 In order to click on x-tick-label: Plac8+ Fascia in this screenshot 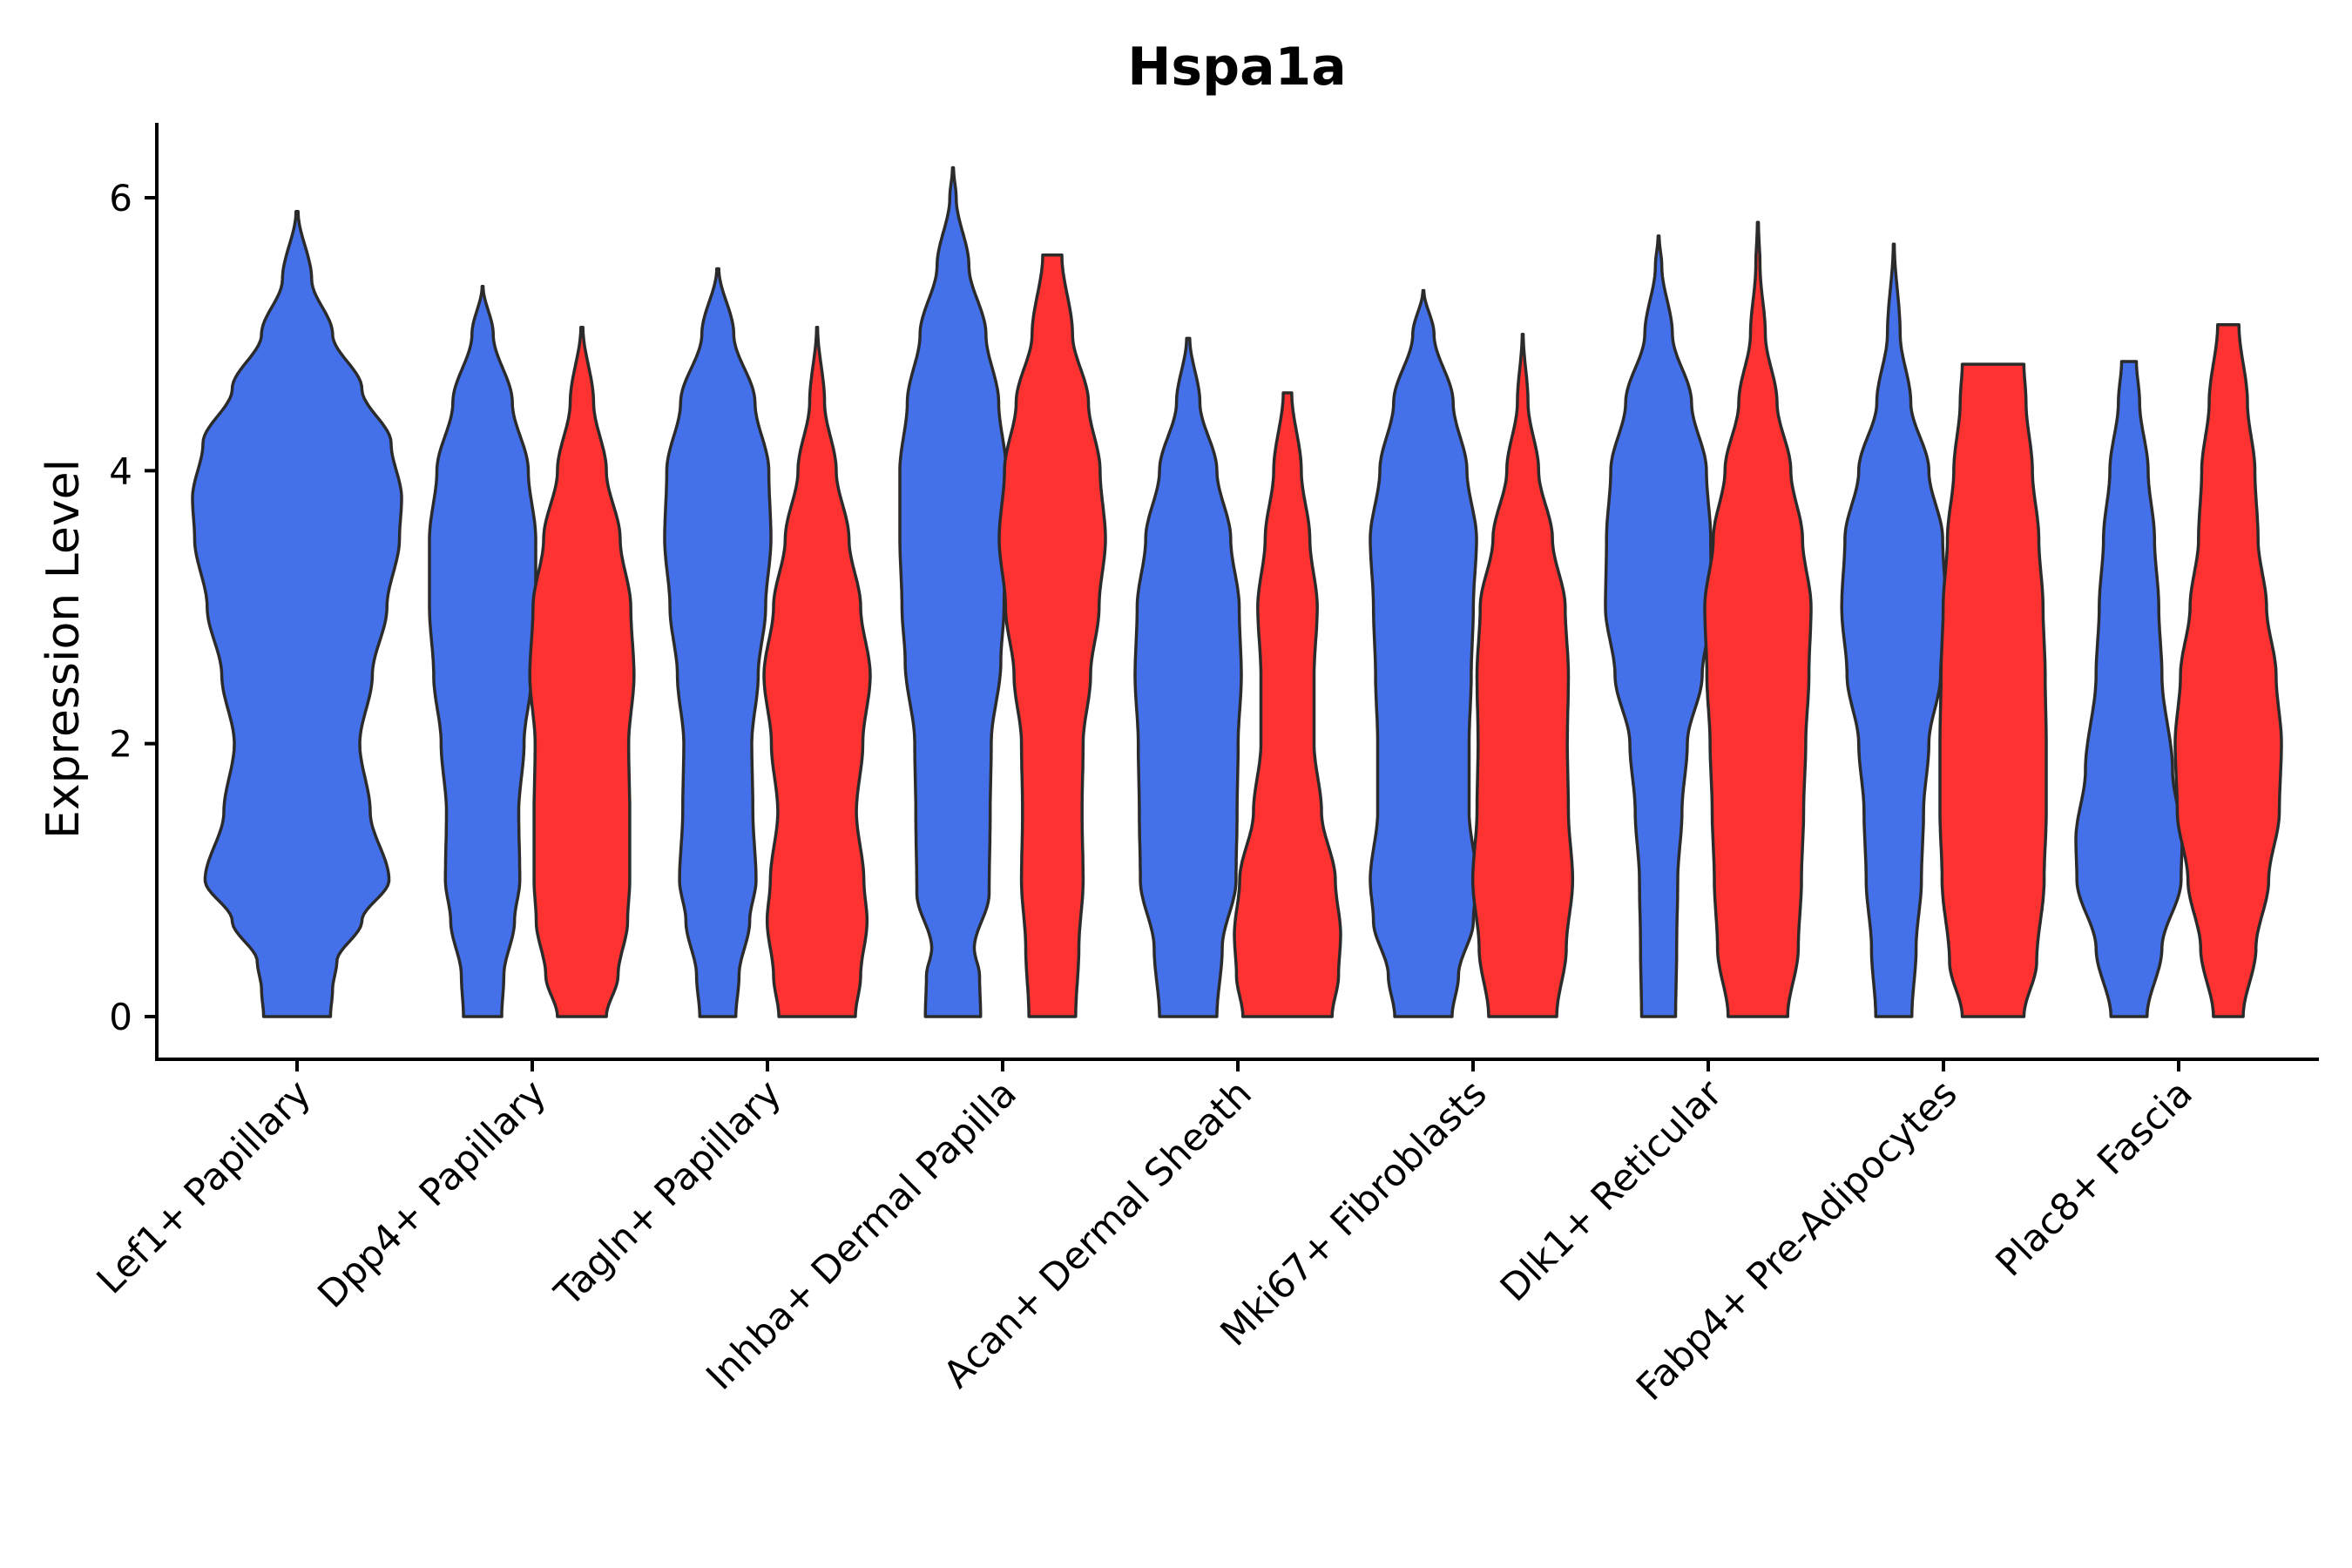, I will do `click(2094, 1178)`.